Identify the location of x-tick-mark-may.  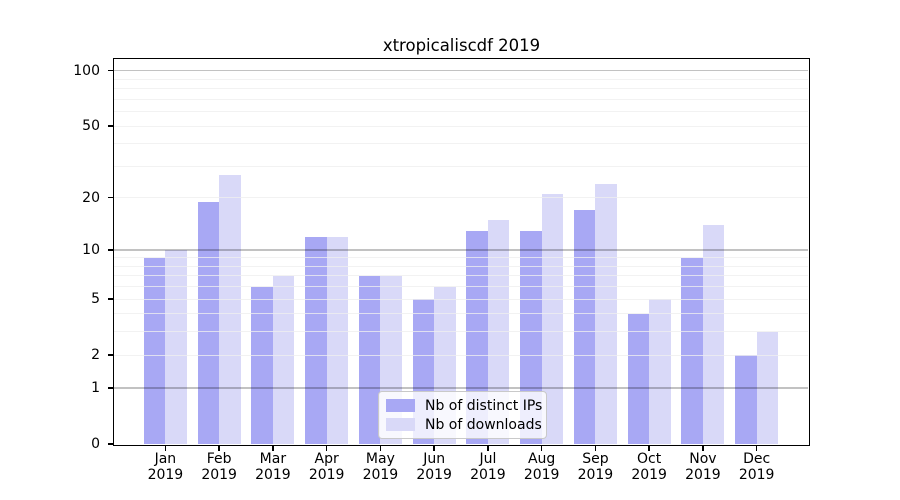
(380, 448).